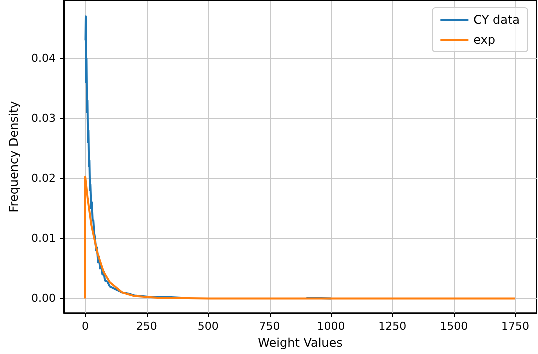 The height and width of the screenshot is (354, 538). I want to click on y-tick-label: 0.01, so click(44, 239).